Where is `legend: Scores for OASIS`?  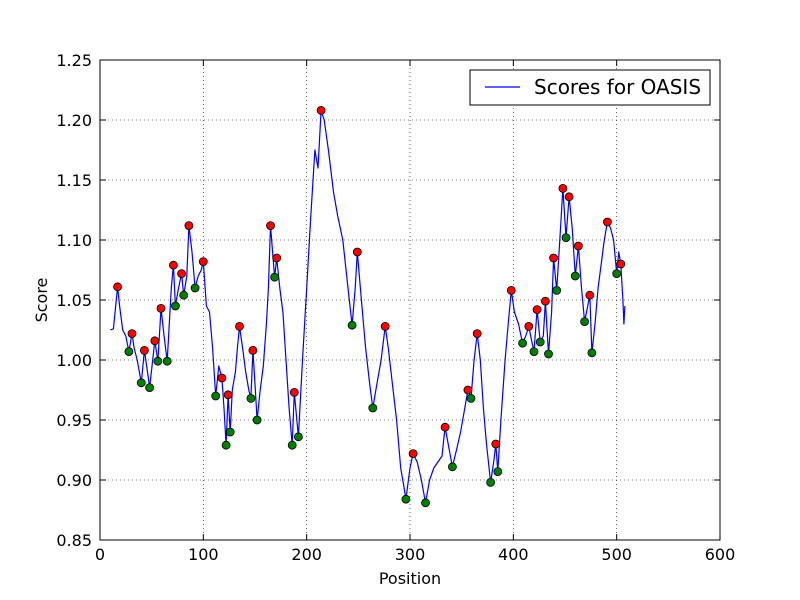 legend: Scores for OASIS is located at coordinates (590, 87).